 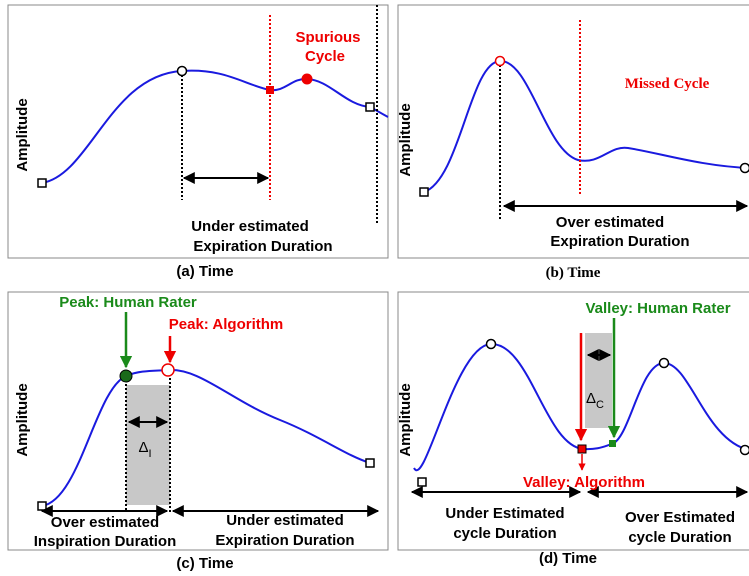 I want to click on delta-subscript: I, so click(x=149, y=454).